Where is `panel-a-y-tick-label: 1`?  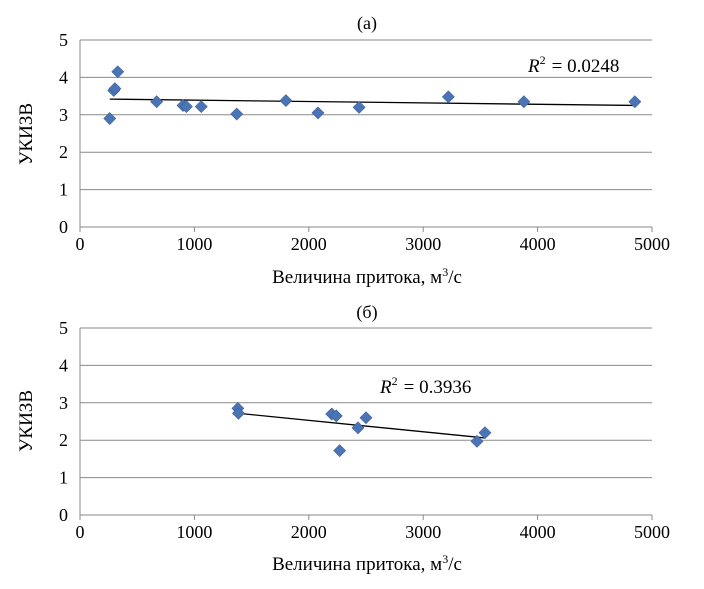 panel-a-y-tick-label: 1 is located at coordinates (63, 190).